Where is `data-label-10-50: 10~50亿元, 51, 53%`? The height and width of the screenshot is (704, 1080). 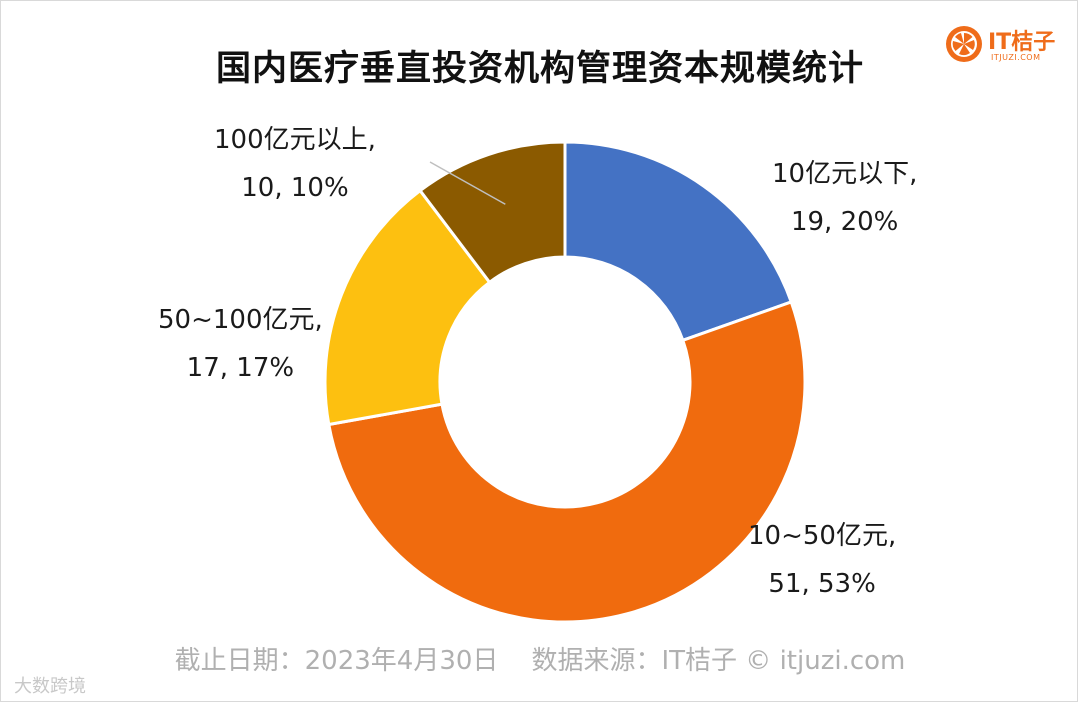
data-label-10-50: 10~50亿元, 51, 53% is located at coordinates (822, 560).